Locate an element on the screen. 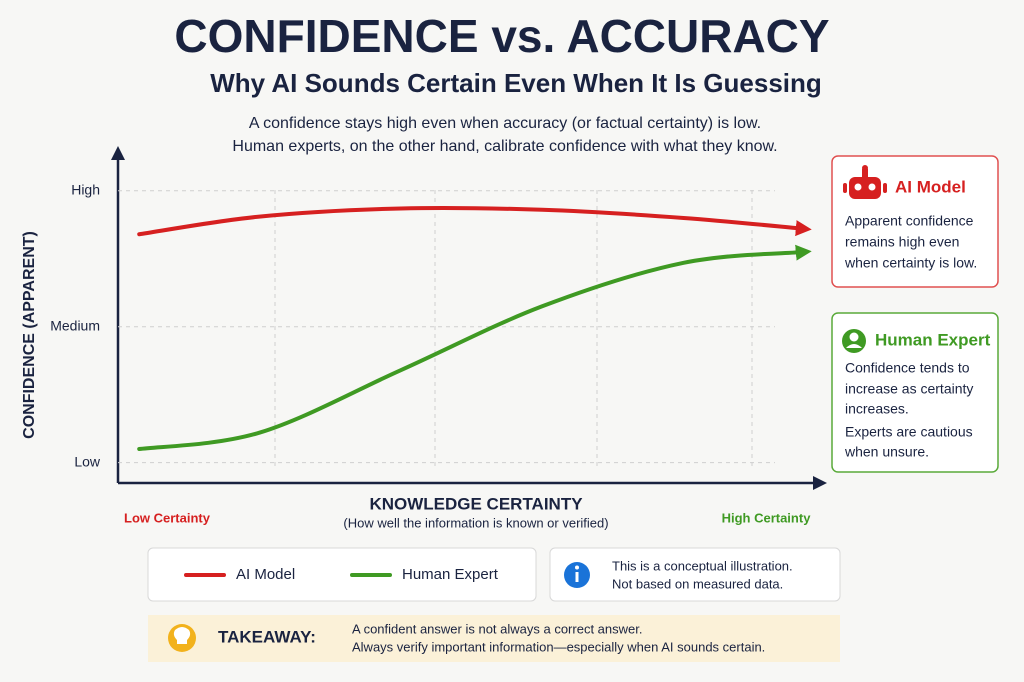  callout-title: Human Expert is located at coordinates (933, 339).